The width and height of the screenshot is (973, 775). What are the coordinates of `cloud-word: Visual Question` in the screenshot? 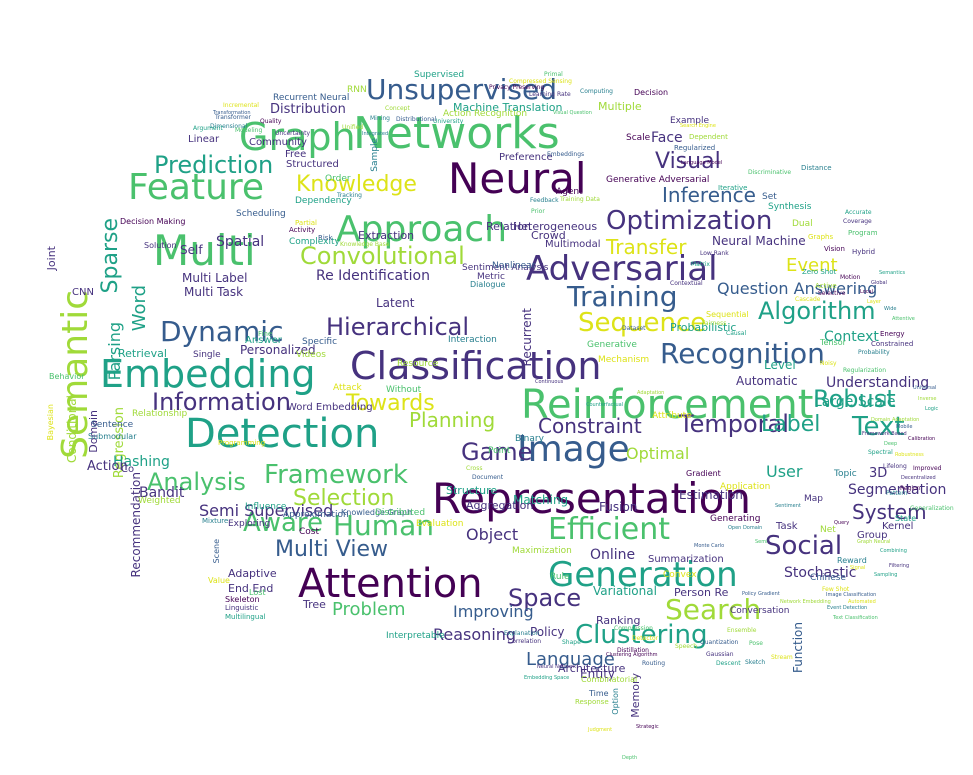 It's located at (572, 113).